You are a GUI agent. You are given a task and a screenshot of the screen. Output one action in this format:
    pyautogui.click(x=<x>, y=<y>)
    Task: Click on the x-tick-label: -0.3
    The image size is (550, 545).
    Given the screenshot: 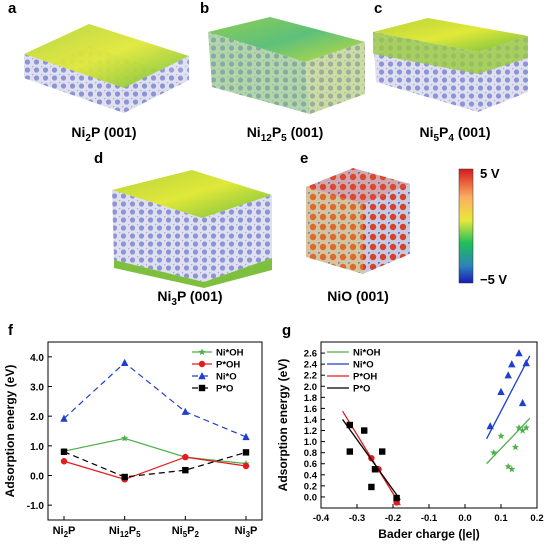 What is the action you would take?
    pyautogui.click(x=357, y=518)
    